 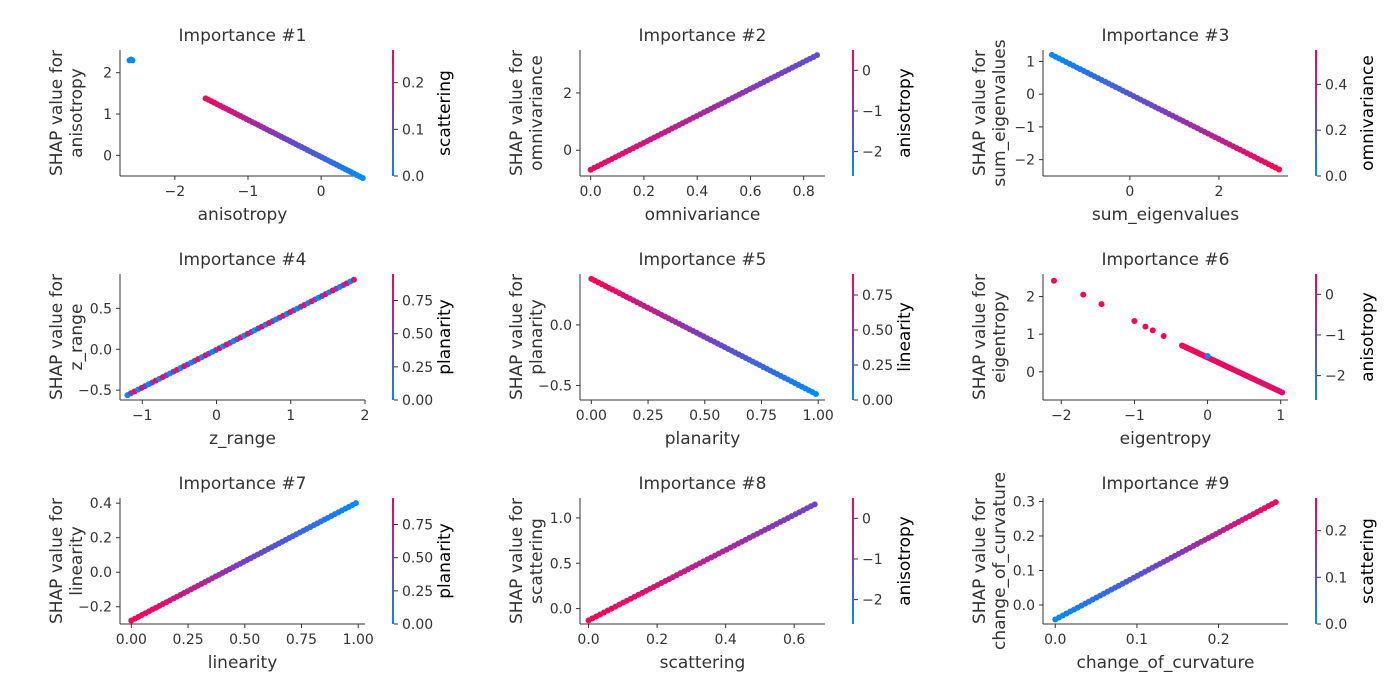 What do you see at coordinates (101, 309) in the screenshot?
I see `y-tick-label: 0.5` at bounding box center [101, 309].